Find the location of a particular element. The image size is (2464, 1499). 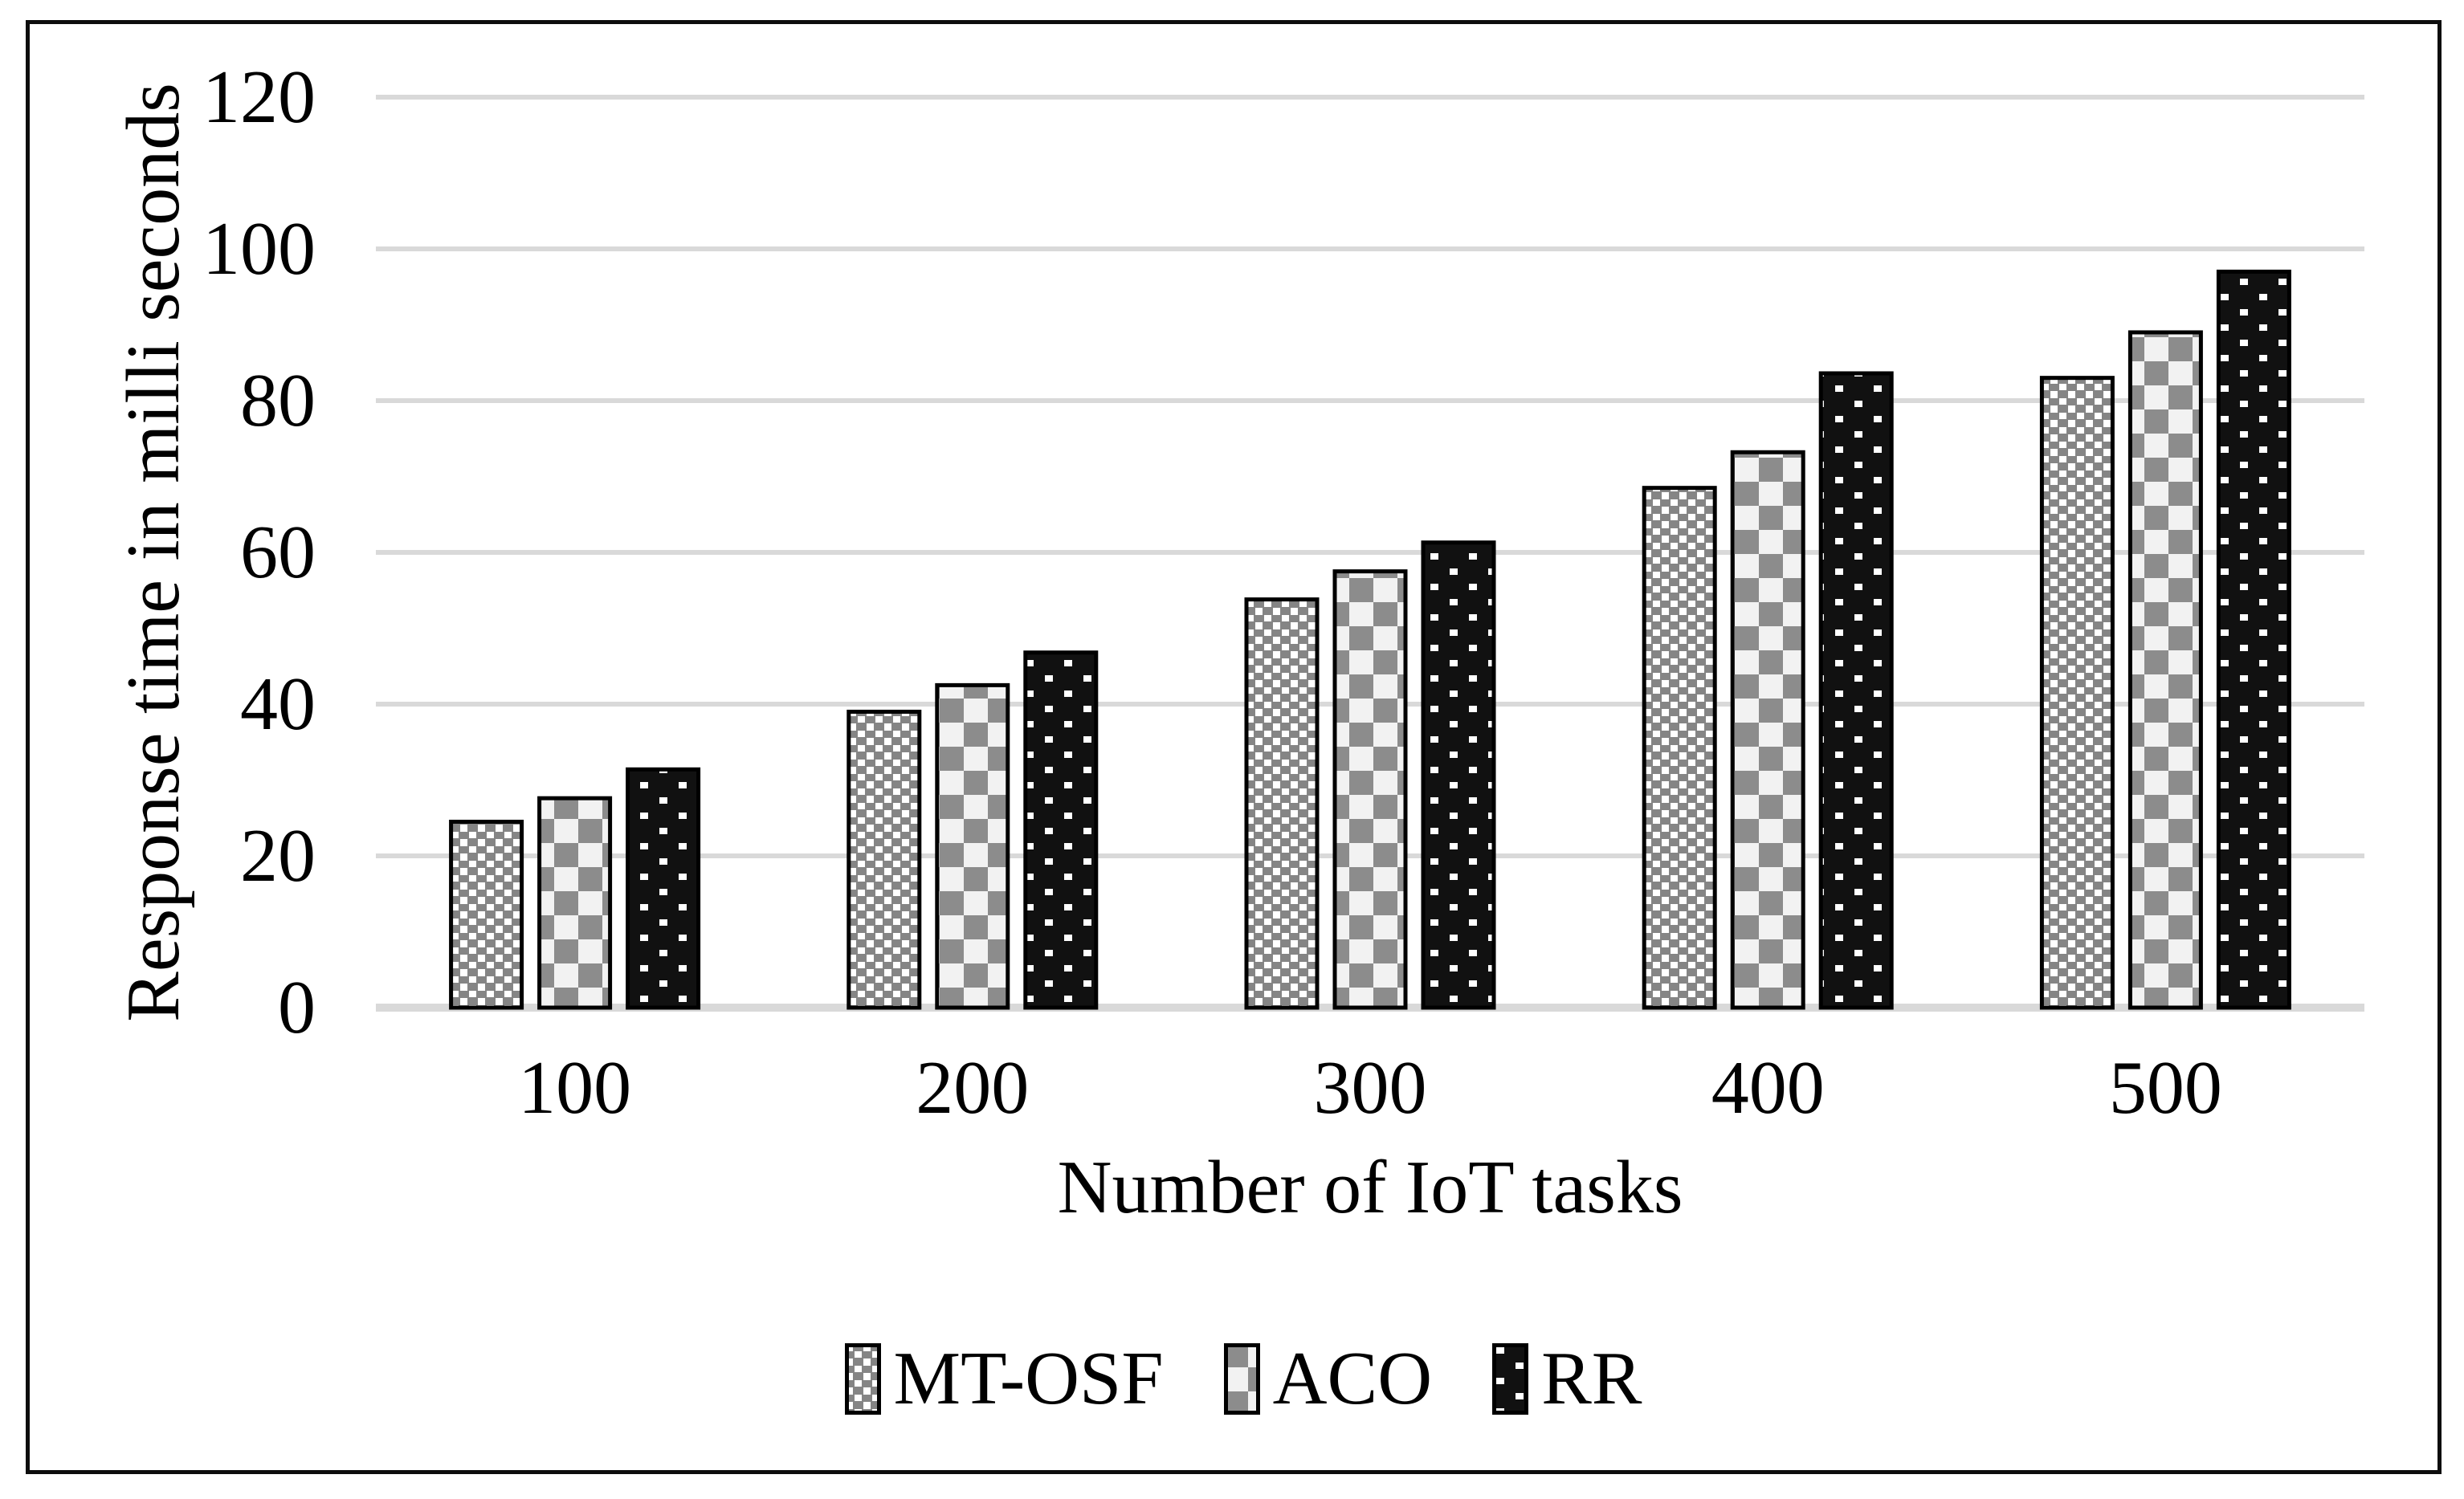

legend-swatch-diagonal-hatch-icon is located at coordinates (862, 1378).